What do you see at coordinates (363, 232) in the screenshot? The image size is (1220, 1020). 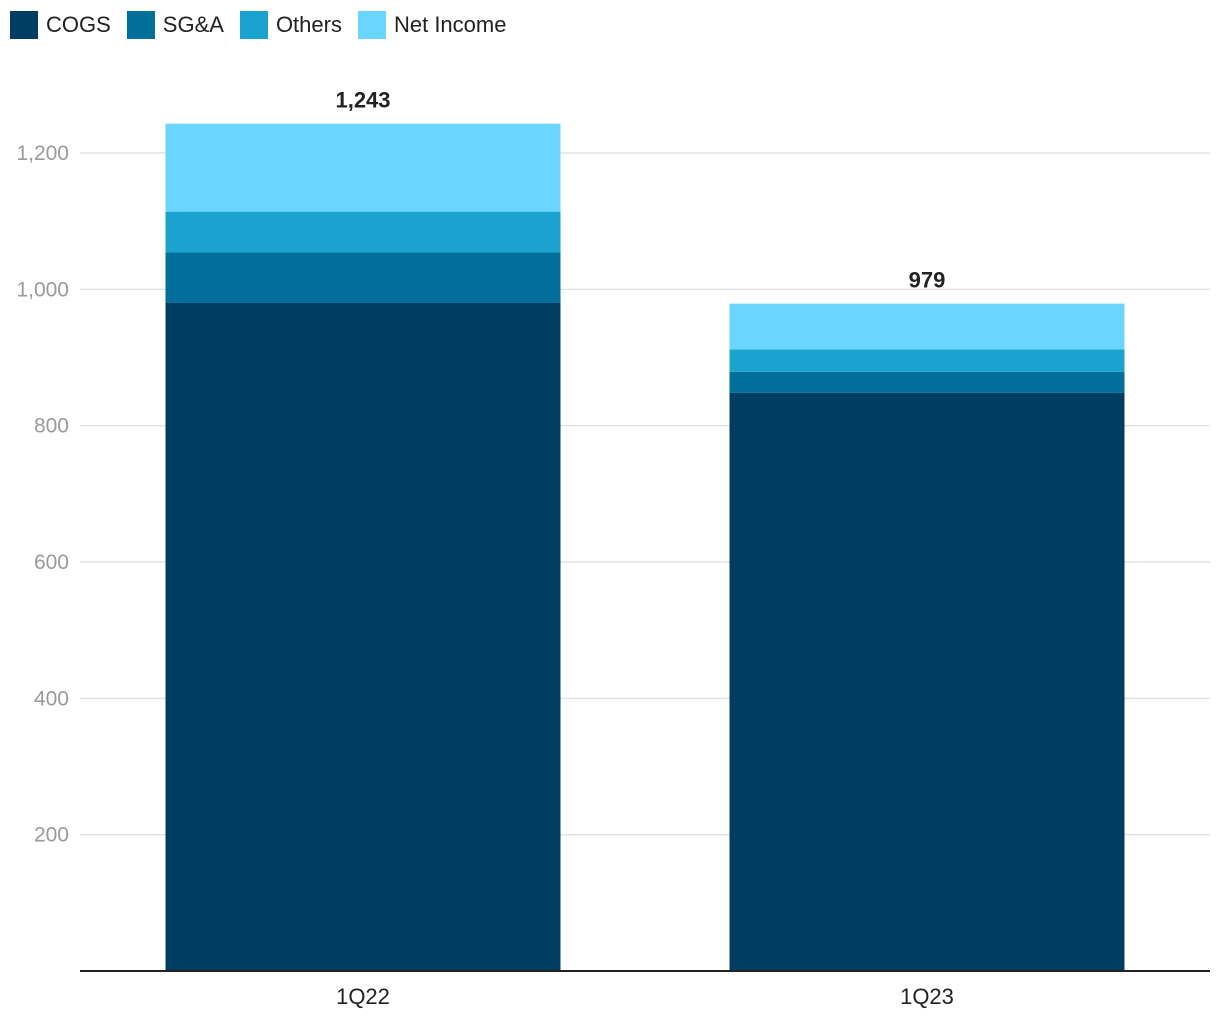 I see `bar-1q22-others` at bounding box center [363, 232].